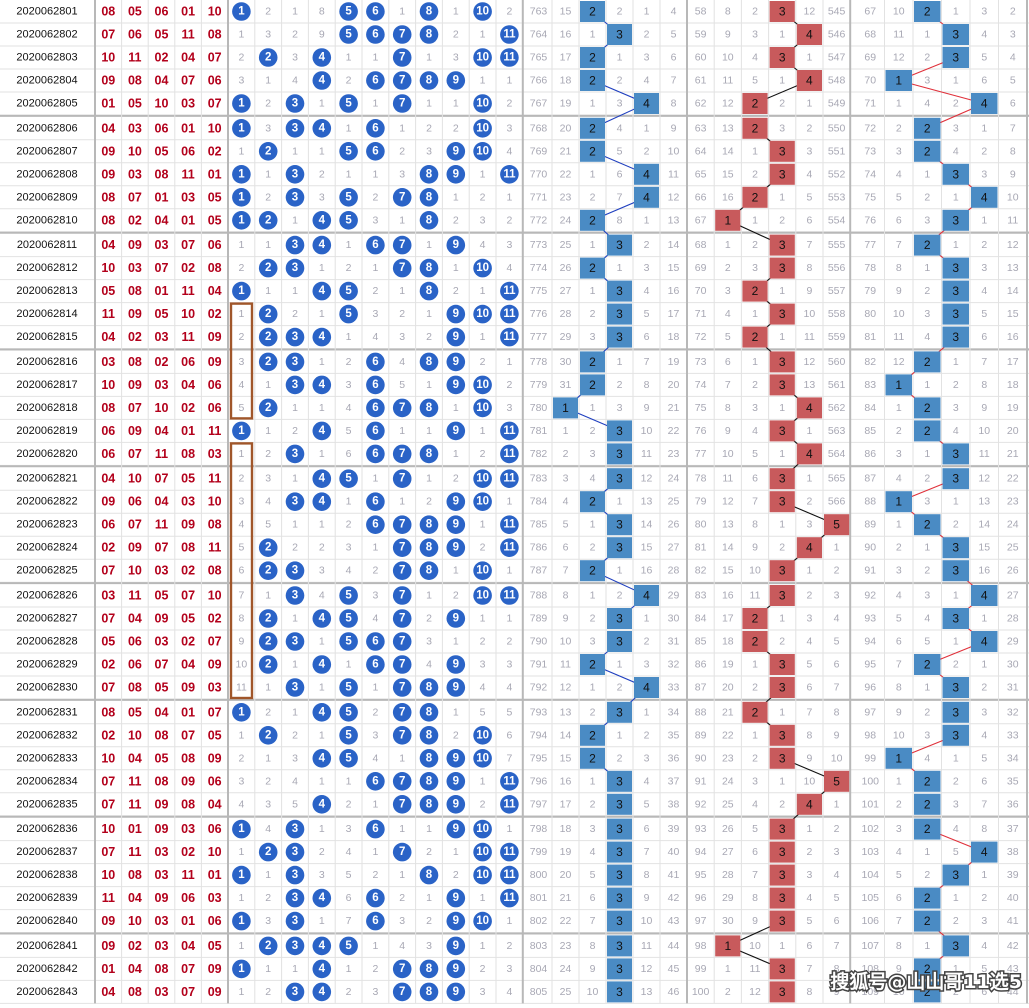 Image resolution: width=1029 pixels, height=1008 pixels. Describe the element at coordinates (46, 81) in the screenshot. I see `issue: 2020062804` at that location.